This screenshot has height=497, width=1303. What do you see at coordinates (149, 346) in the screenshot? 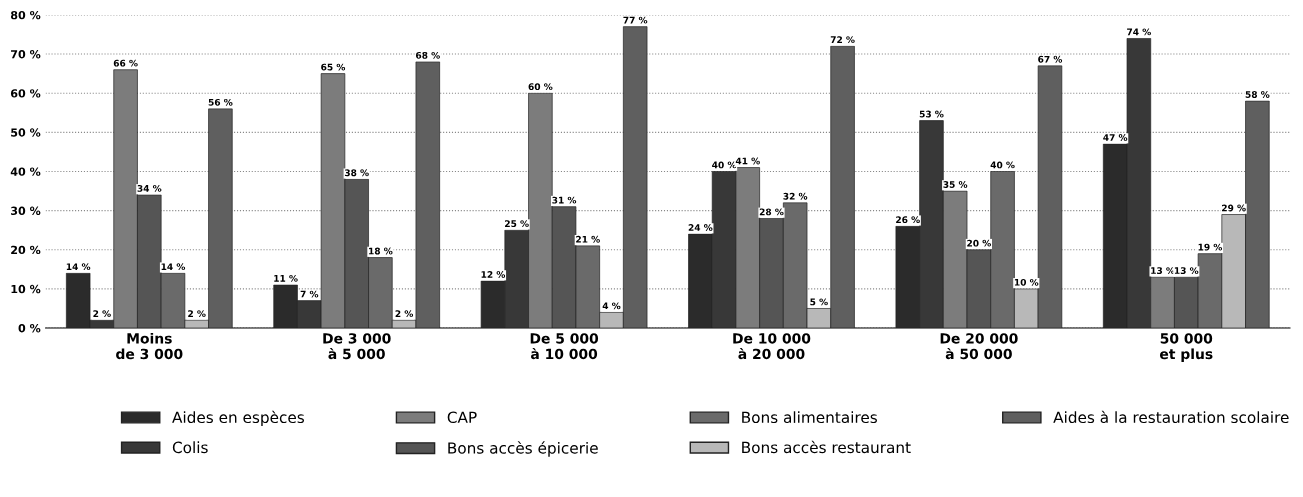
I see `x-tick-label: Moins de 3 000` at bounding box center [149, 346].